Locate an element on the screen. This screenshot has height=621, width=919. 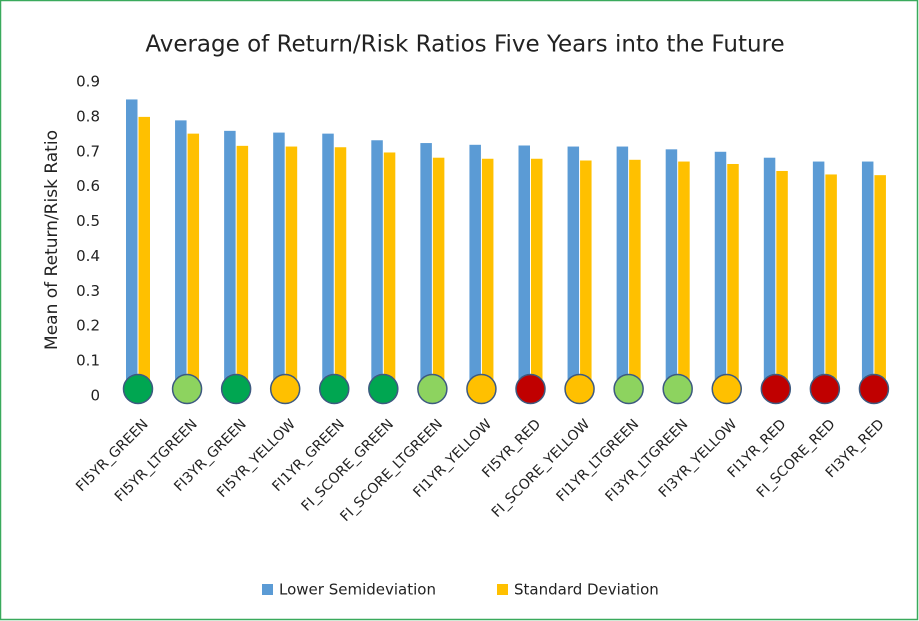
y-tick-label: 0.7 is located at coordinates (88, 151).